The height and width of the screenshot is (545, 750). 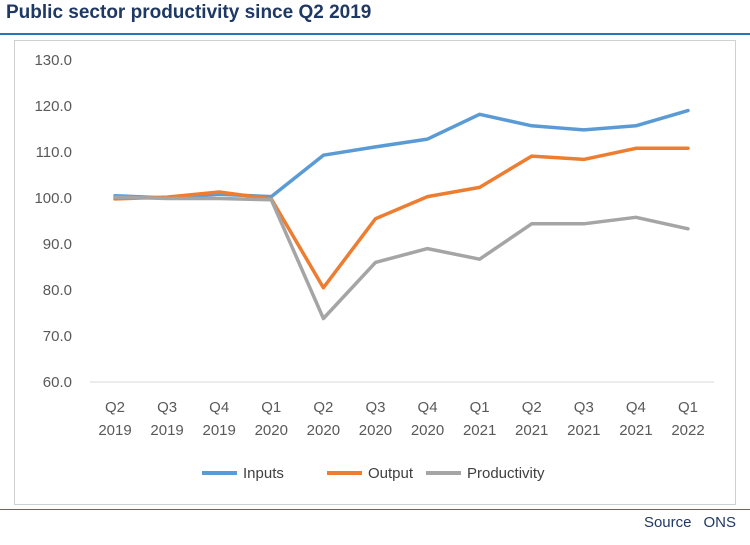 I want to click on x-tick-label: Q2 2019, so click(x=114, y=419).